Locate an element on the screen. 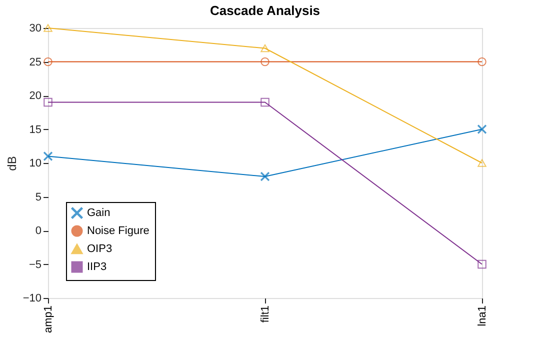  y-tick-label: 10 is located at coordinates (35, 164).